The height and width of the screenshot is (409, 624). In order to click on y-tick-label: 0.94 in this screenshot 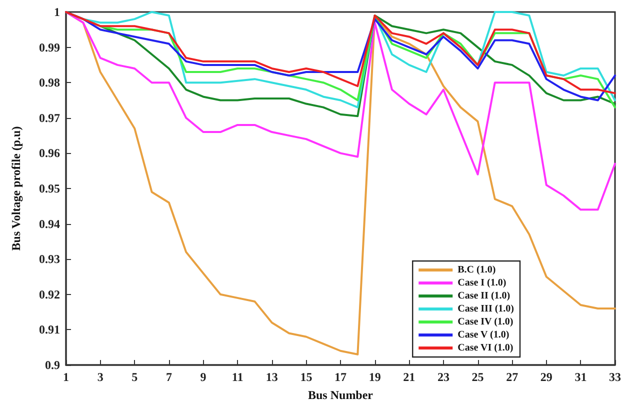, I will do `click(49, 223)`.